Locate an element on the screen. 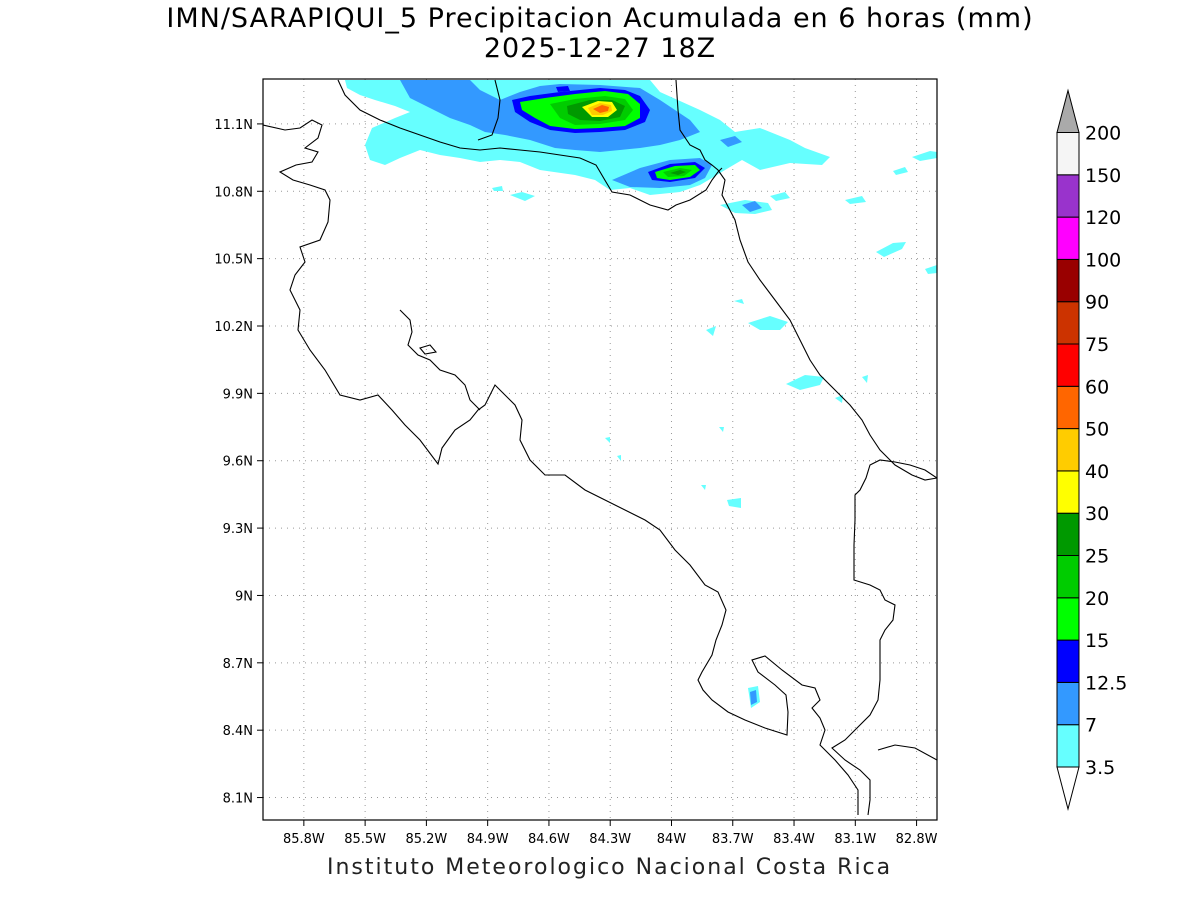  lon-tick-label: 85.2W is located at coordinates (426, 839).